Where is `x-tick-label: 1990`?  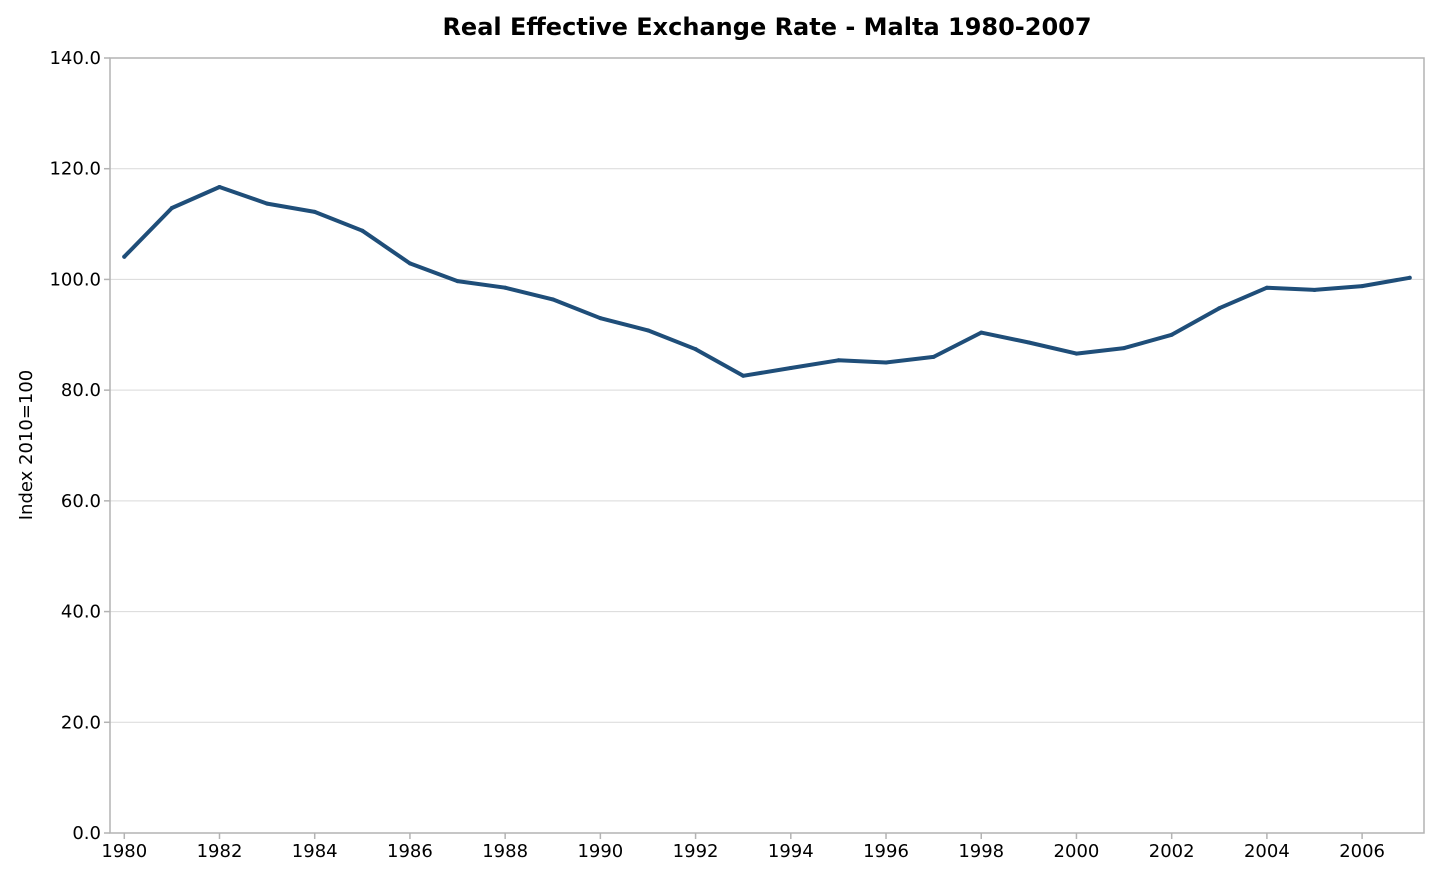 x-tick-label: 1990 is located at coordinates (600, 851).